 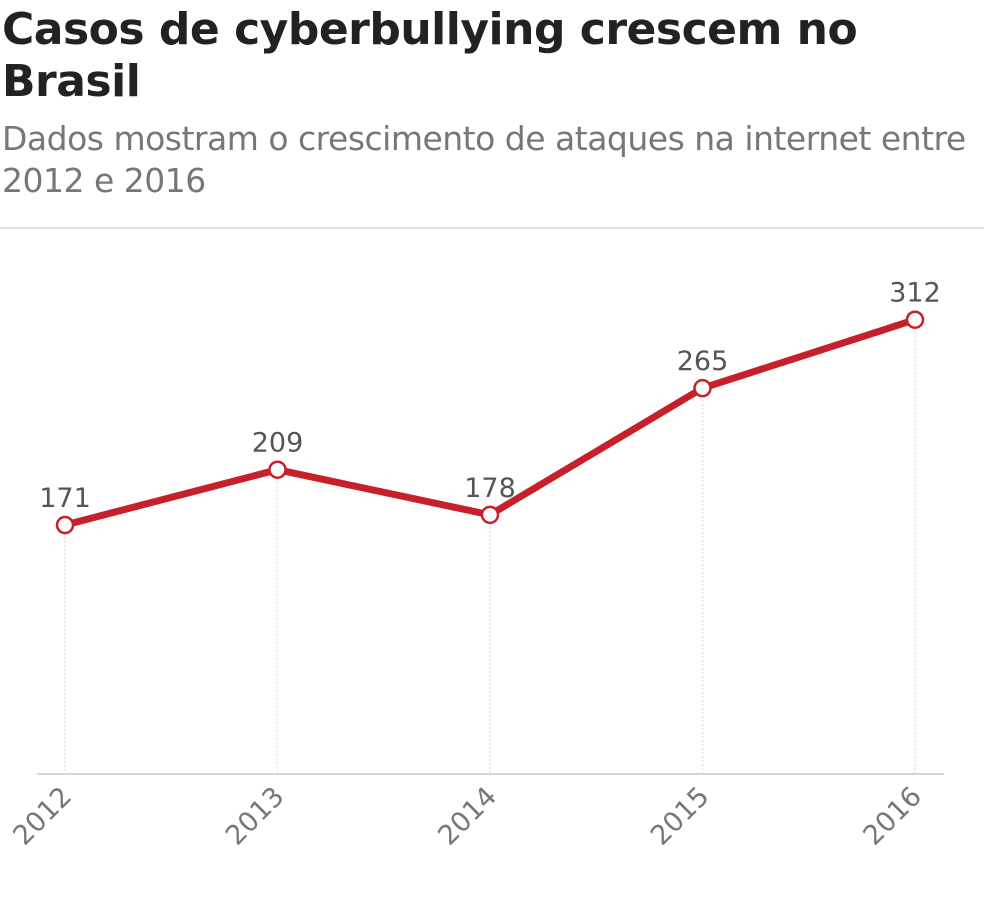 I want to click on data-label-2014: 178, so click(x=490, y=488).